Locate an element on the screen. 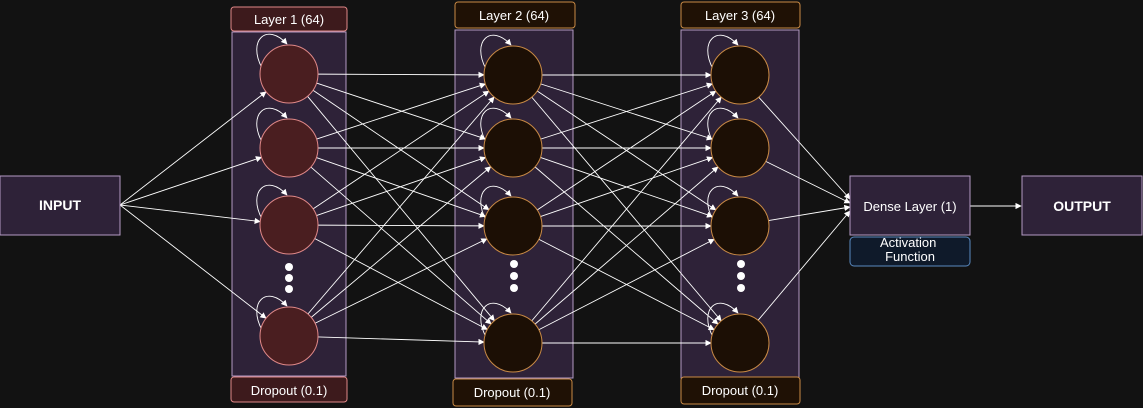 The width and height of the screenshot is (1143, 408). edge-l2n3-to-l3n2 is located at coordinates (627, 187).